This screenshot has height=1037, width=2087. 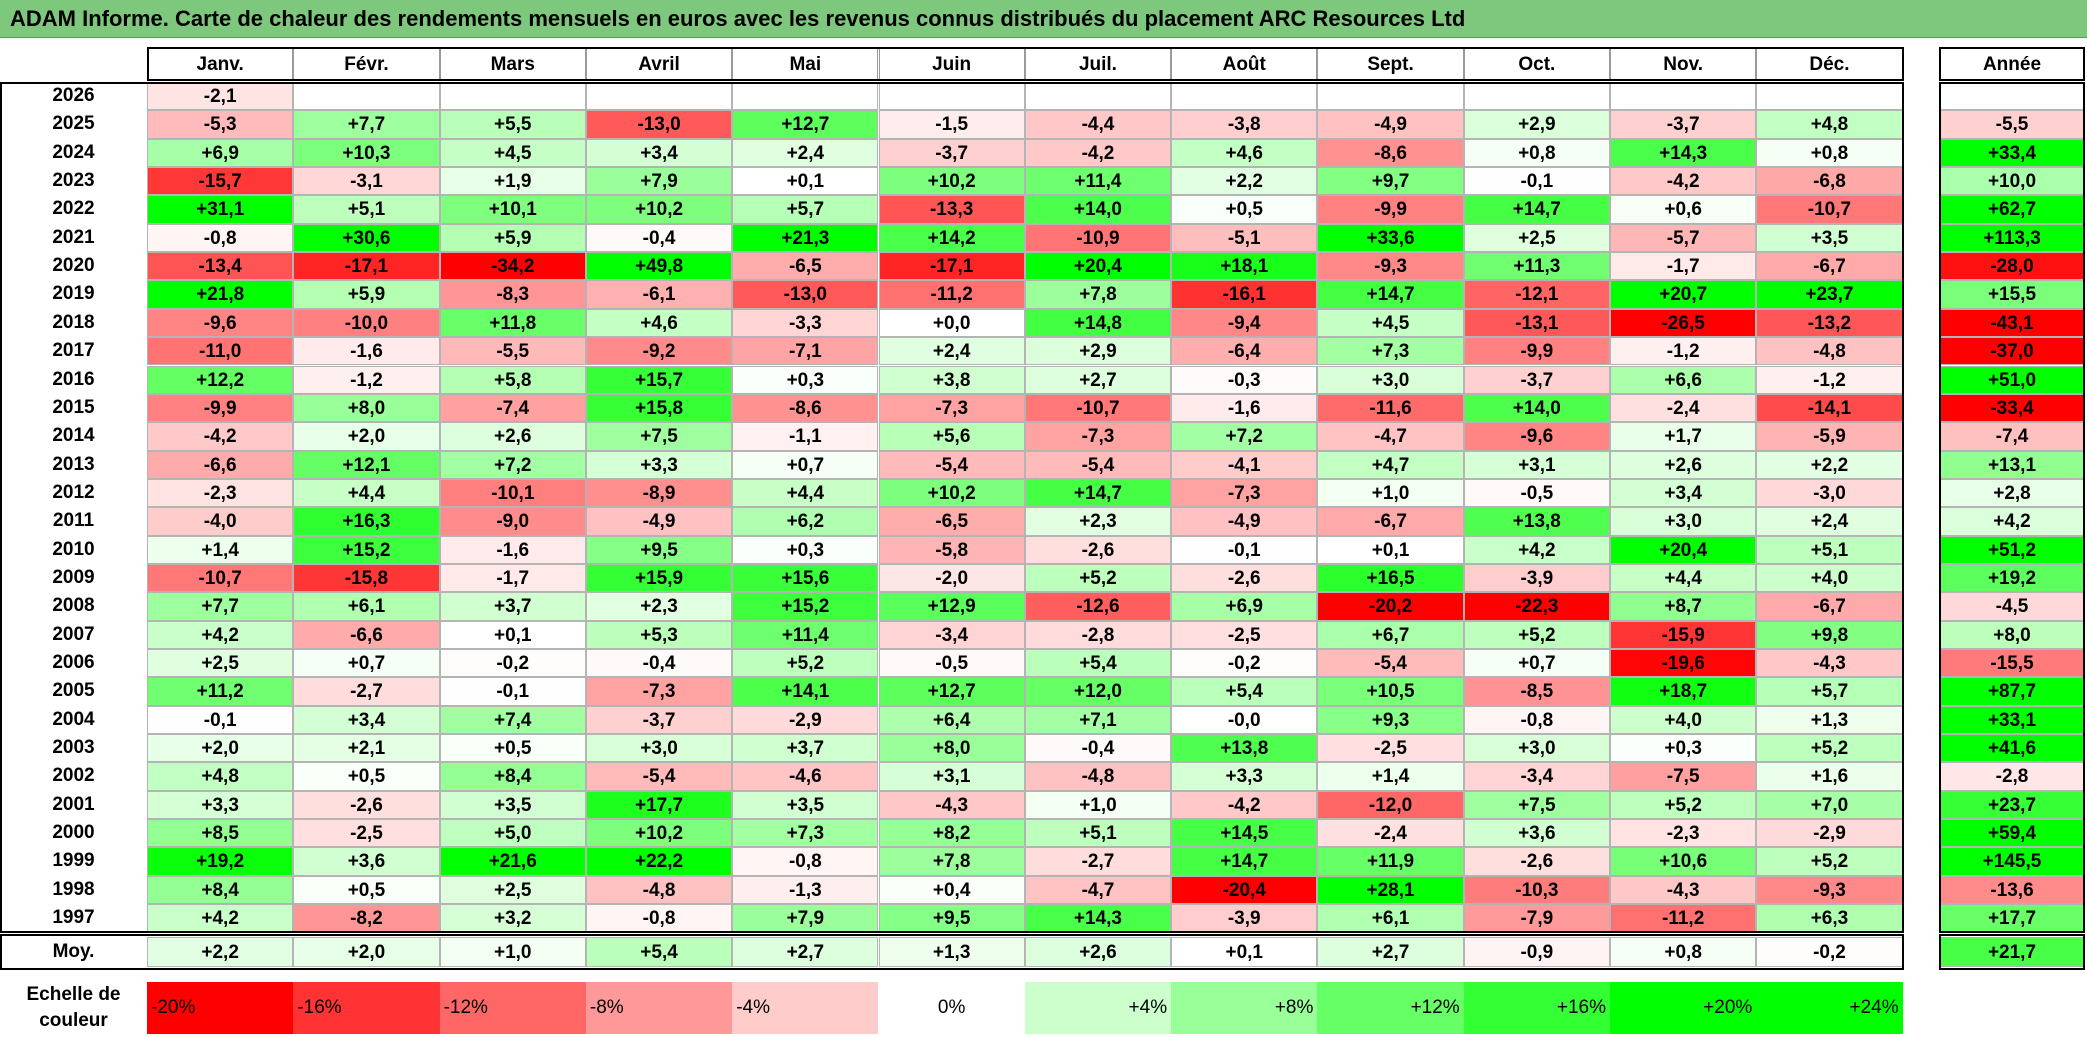 What do you see at coordinates (805, 918) in the screenshot?
I see `heatmap-cell: +7,9` at bounding box center [805, 918].